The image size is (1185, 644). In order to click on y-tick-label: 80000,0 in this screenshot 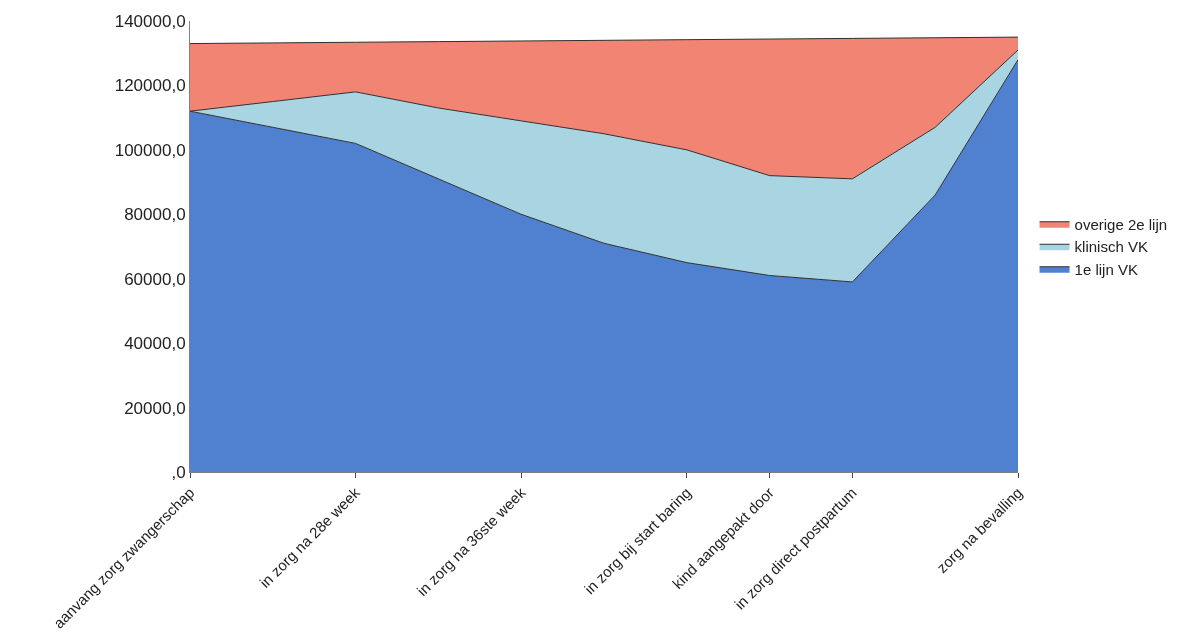, I will do `click(155, 215)`.